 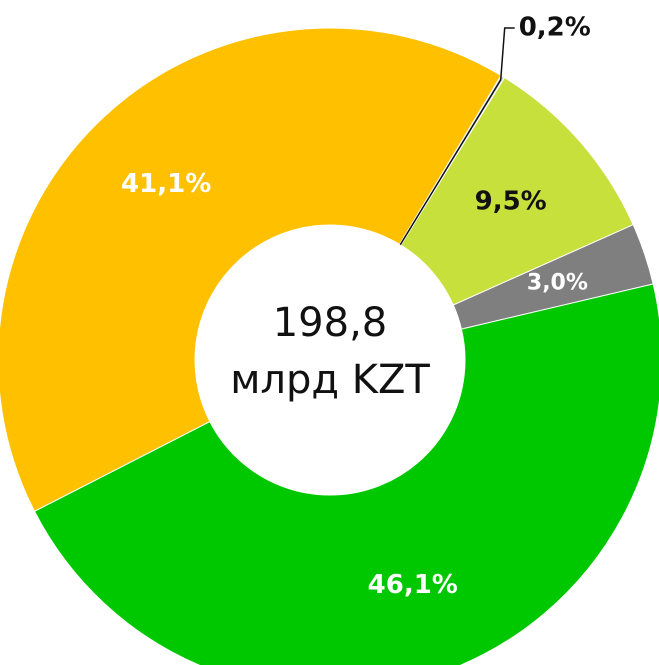 I want to click on center-value: 198,8, so click(x=330, y=323).